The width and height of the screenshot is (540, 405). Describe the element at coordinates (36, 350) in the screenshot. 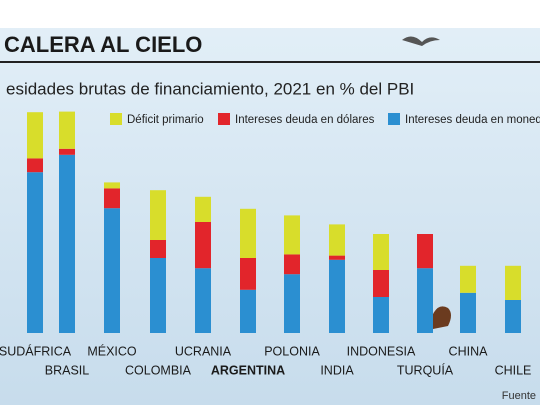

I see `x-tick-label: SUDÁFRICA` at that location.